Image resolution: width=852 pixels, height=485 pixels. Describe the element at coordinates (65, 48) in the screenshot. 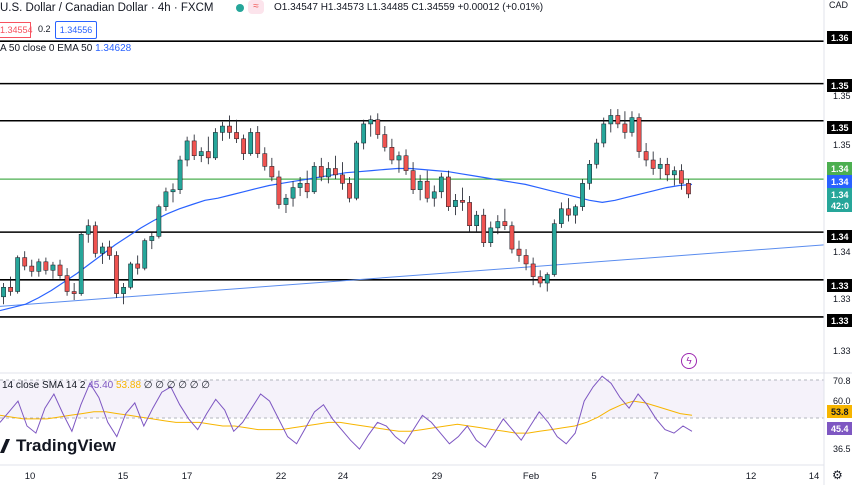

I see `ema-legend: A 50 close 0 EMA 50 1.34628` at that location.